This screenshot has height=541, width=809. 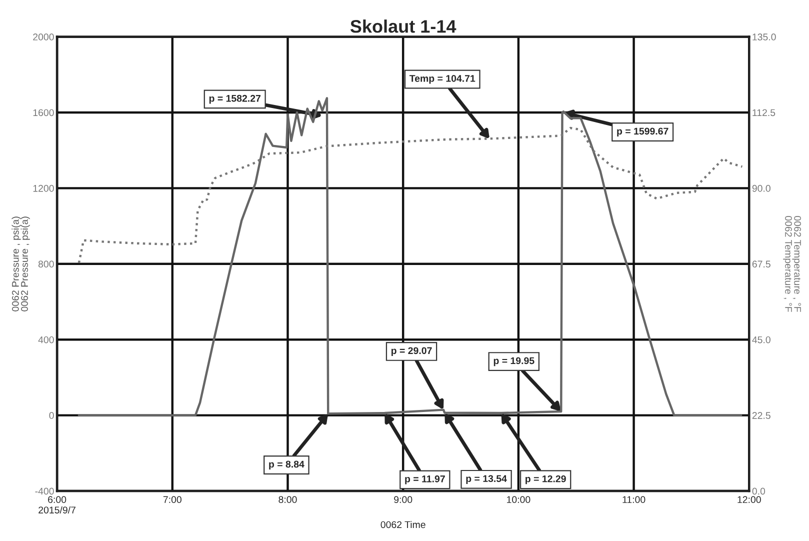 What do you see at coordinates (761, 340) in the screenshot?
I see `y2-tick-label: 45.0` at bounding box center [761, 340].